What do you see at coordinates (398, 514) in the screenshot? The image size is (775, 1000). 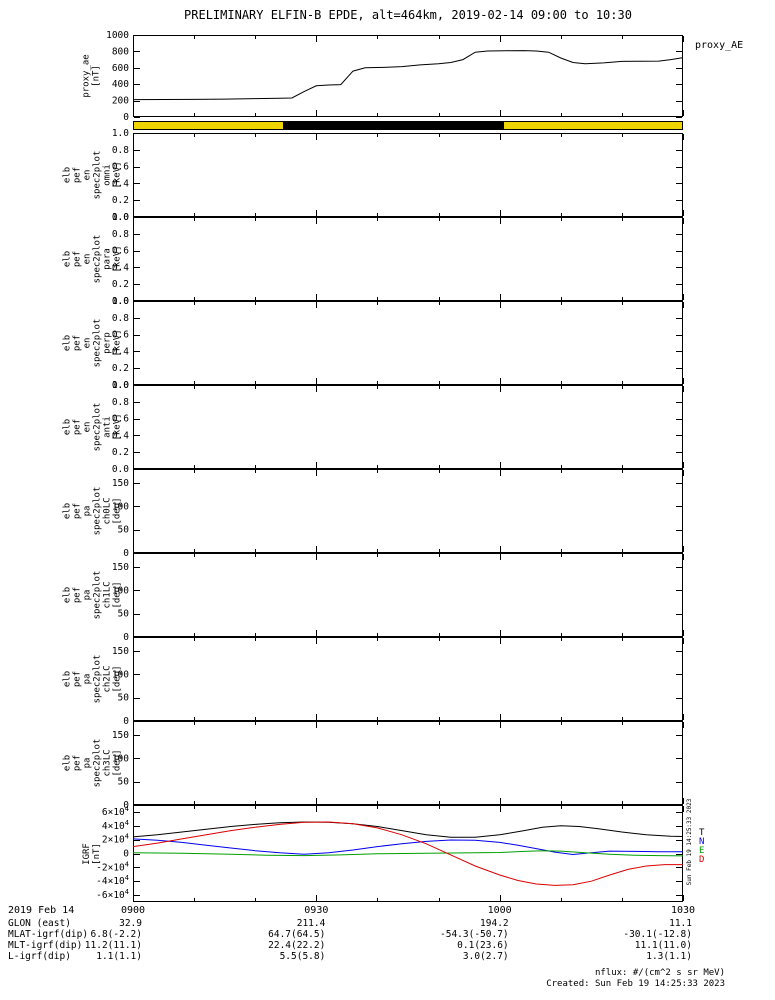 I see `panel-pa_ch0lc: 0 50 100 150` at bounding box center [398, 514].